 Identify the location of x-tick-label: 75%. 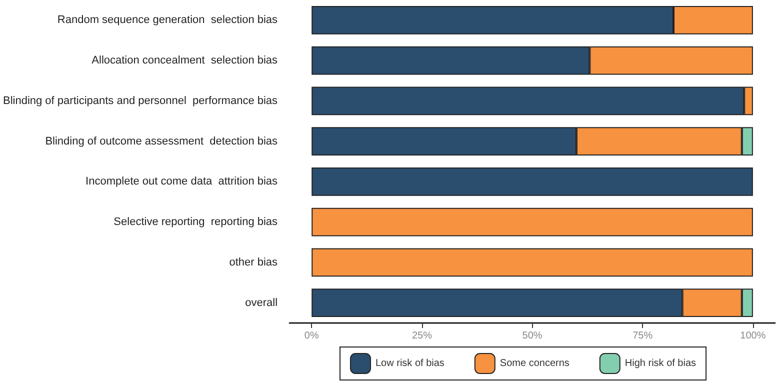
(642, 336).